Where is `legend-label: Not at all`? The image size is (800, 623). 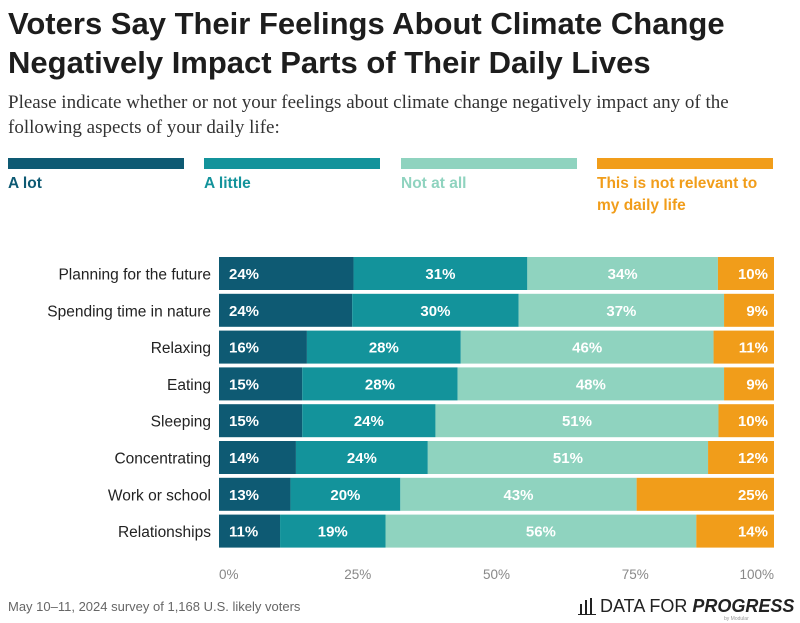
legend-label: Not at all is located at coordinates (434, 183).